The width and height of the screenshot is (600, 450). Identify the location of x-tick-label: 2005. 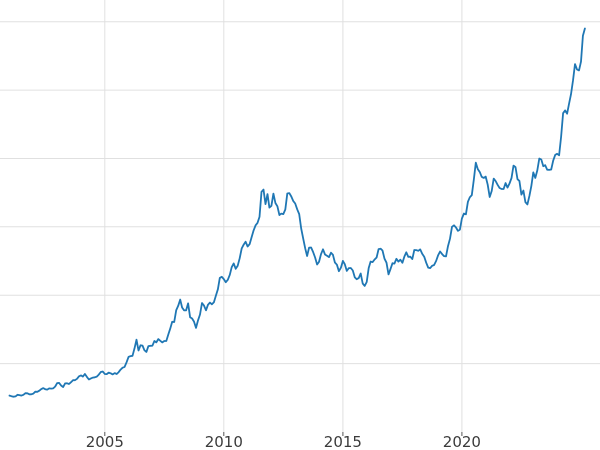
(105, 441).